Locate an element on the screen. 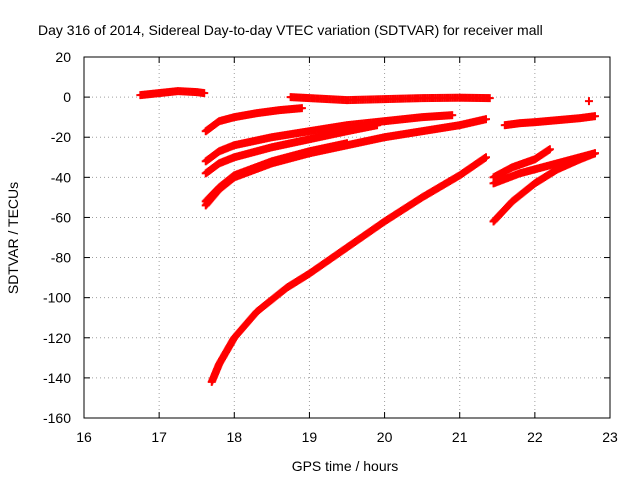 This screenshot has height=480, width=640. y-tick-label: -60 is located at coordinates (61, 217).